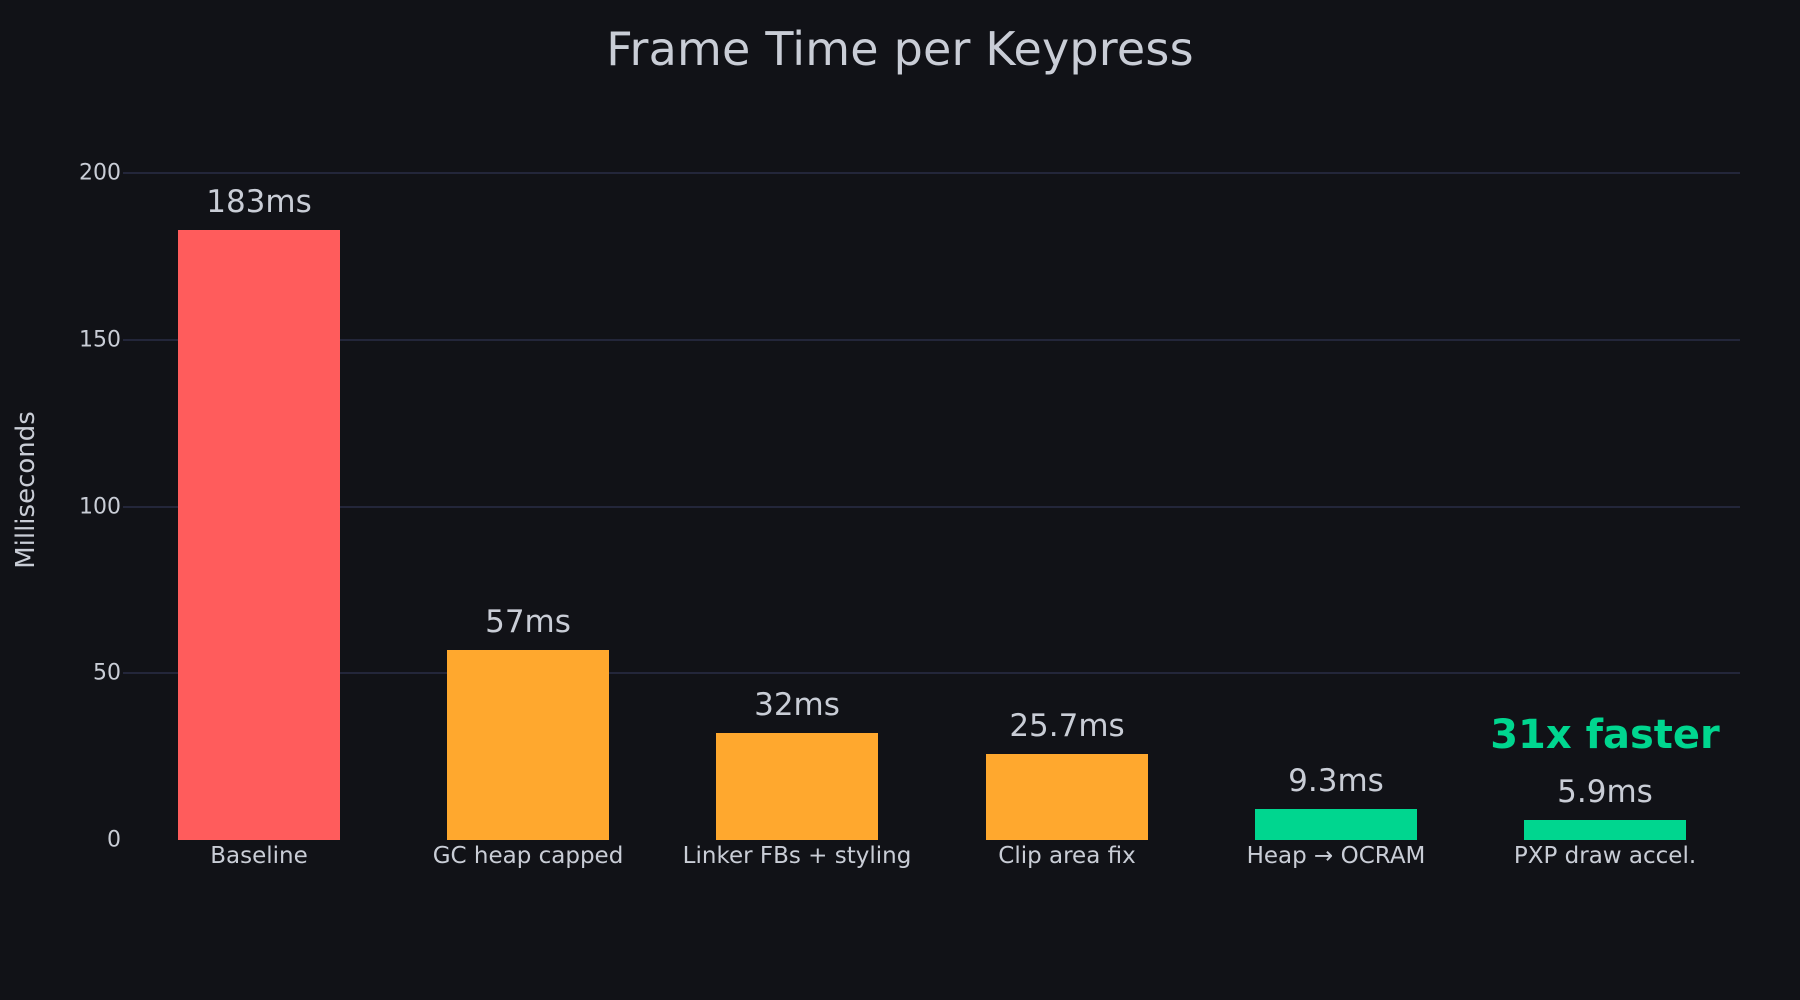  What do you see at coordinates (114, 840) in the screenshot?
I see `y-tick-0: 0` at bounding box center [114, 840].